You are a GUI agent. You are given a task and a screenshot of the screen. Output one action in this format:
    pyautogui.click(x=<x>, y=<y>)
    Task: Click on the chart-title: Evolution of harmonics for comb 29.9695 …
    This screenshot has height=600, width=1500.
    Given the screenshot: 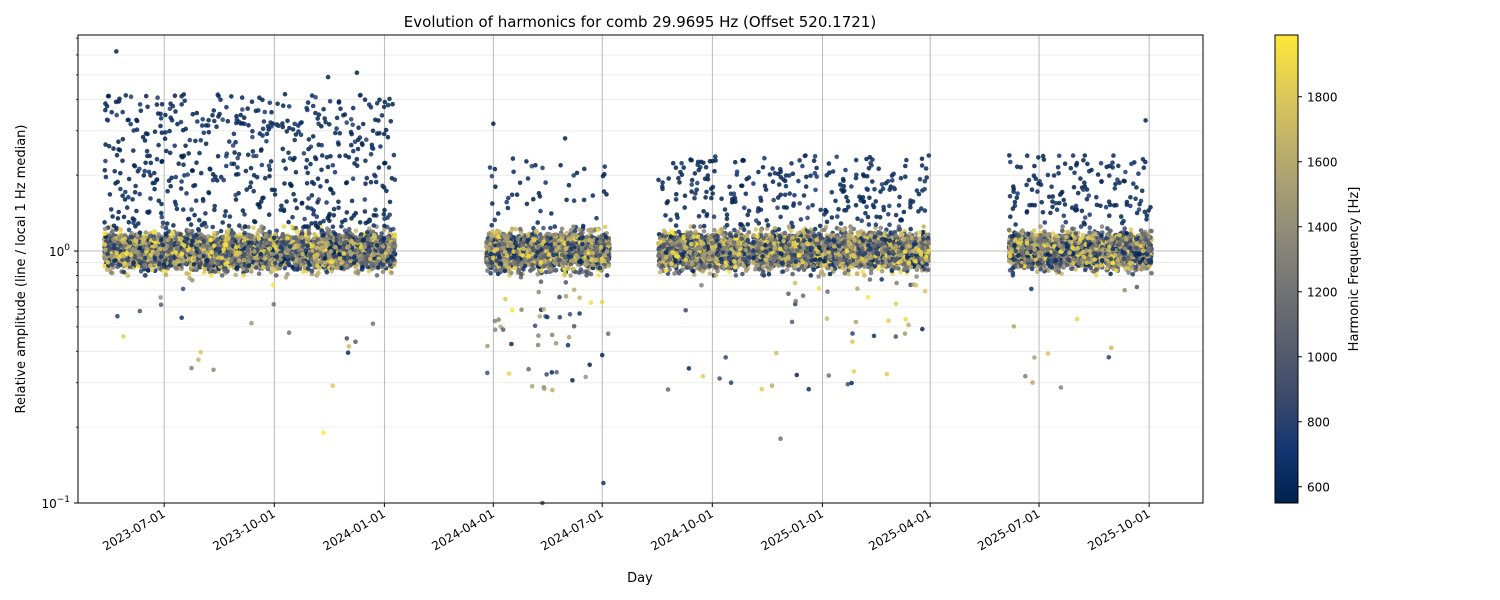 What is the action you would take?
    pyautogui.click(x=640, y=22)
    